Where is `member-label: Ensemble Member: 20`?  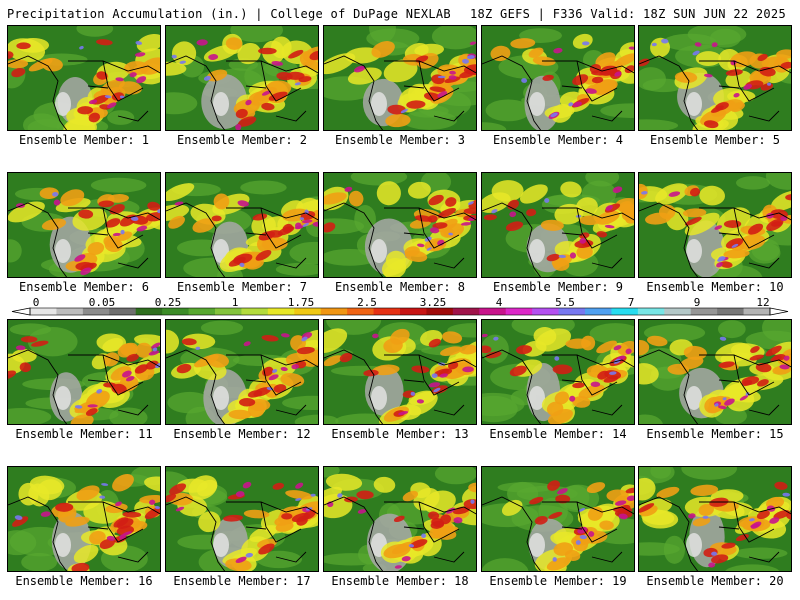 member-label: Ensemble Member: 20 is located at coordinates (715, 581).